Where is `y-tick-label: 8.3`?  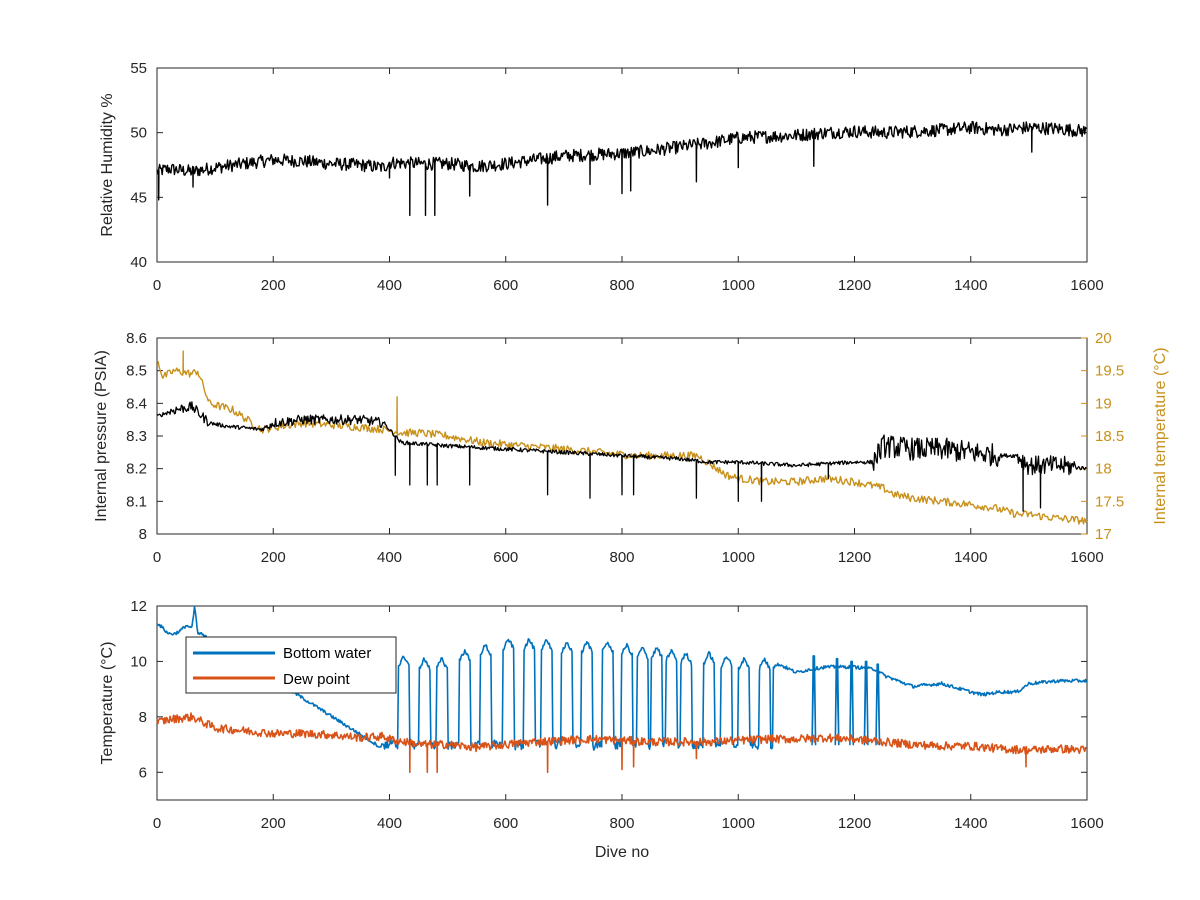
y-tick-label: 8.3 is located at coordinates (136, 436).